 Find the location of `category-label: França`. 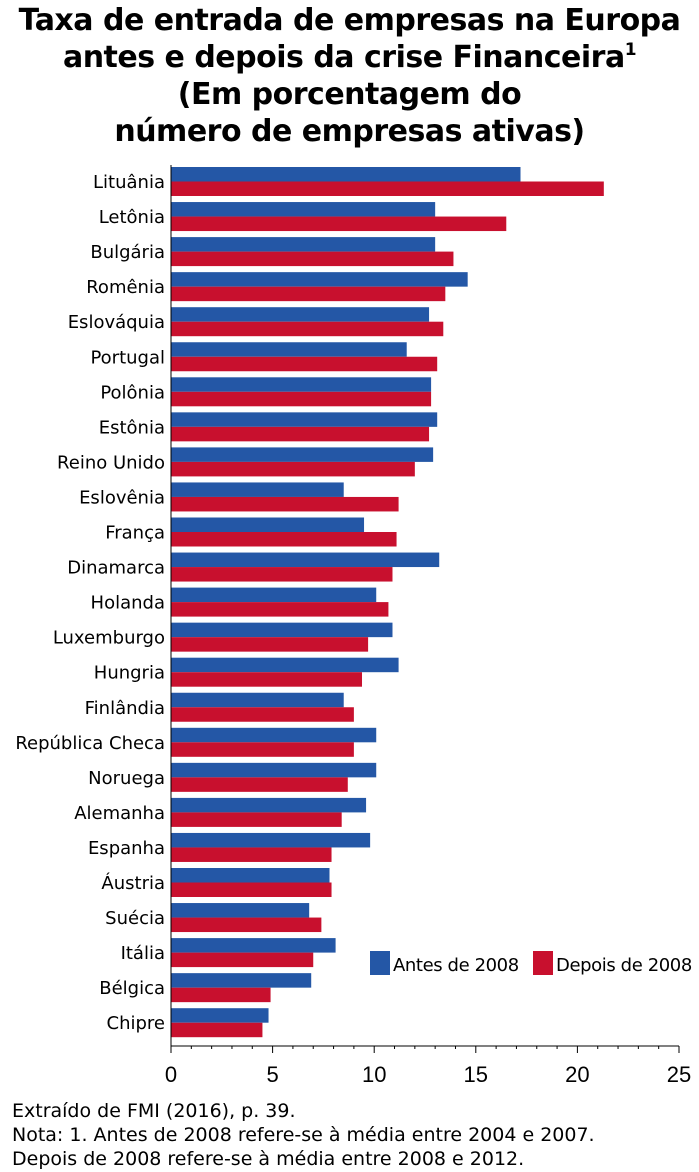

category-label: França is located at coordinates (135, 533).